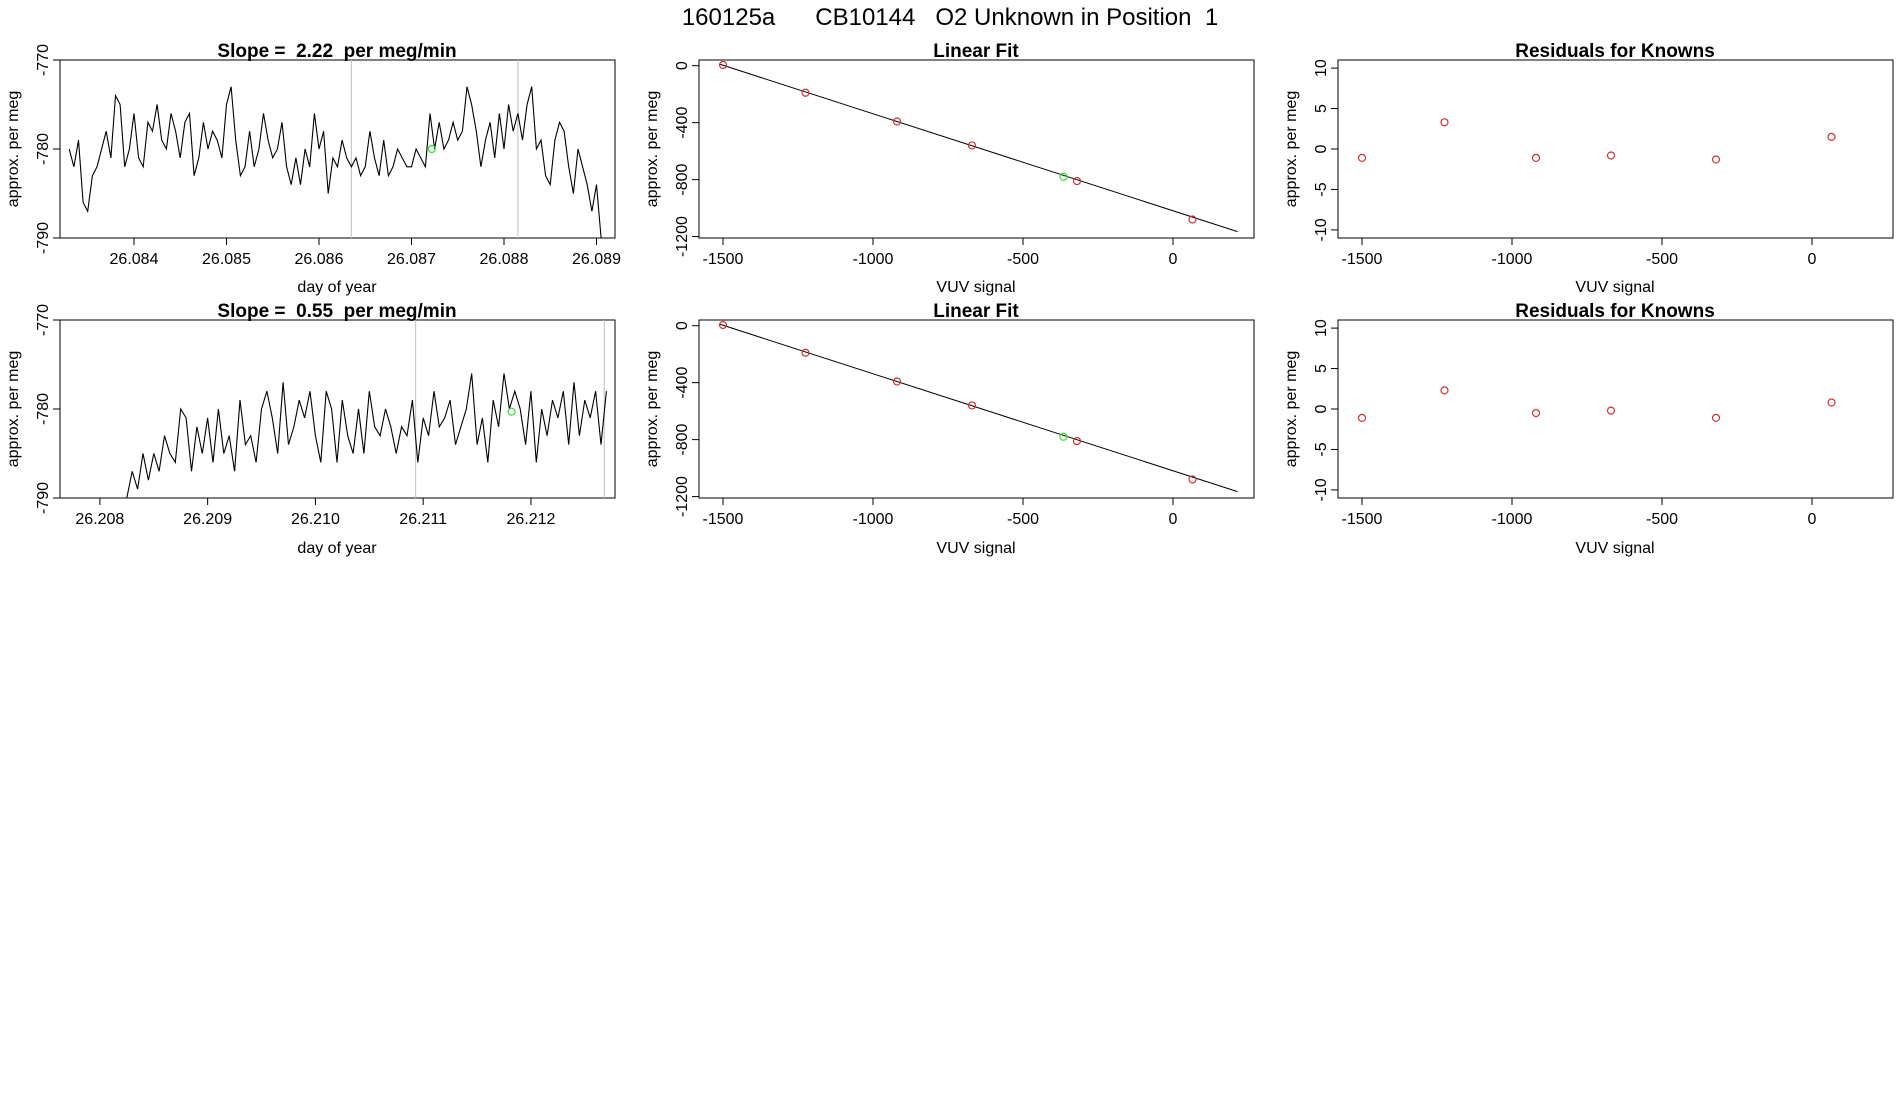 This screenshot has height=1100, width=1900. I want to click on axis-ticks: -1500 -1000 -500 0 0 -400 -800 -1200, so click(926, 424).